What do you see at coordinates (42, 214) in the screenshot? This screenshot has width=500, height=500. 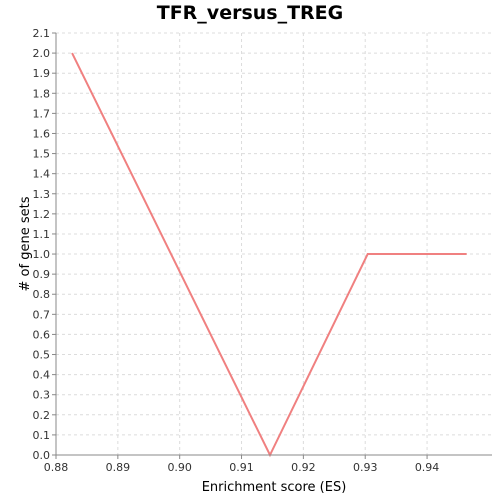 I see `y-tick-label: 1.2` at bounding box center [42, 214].